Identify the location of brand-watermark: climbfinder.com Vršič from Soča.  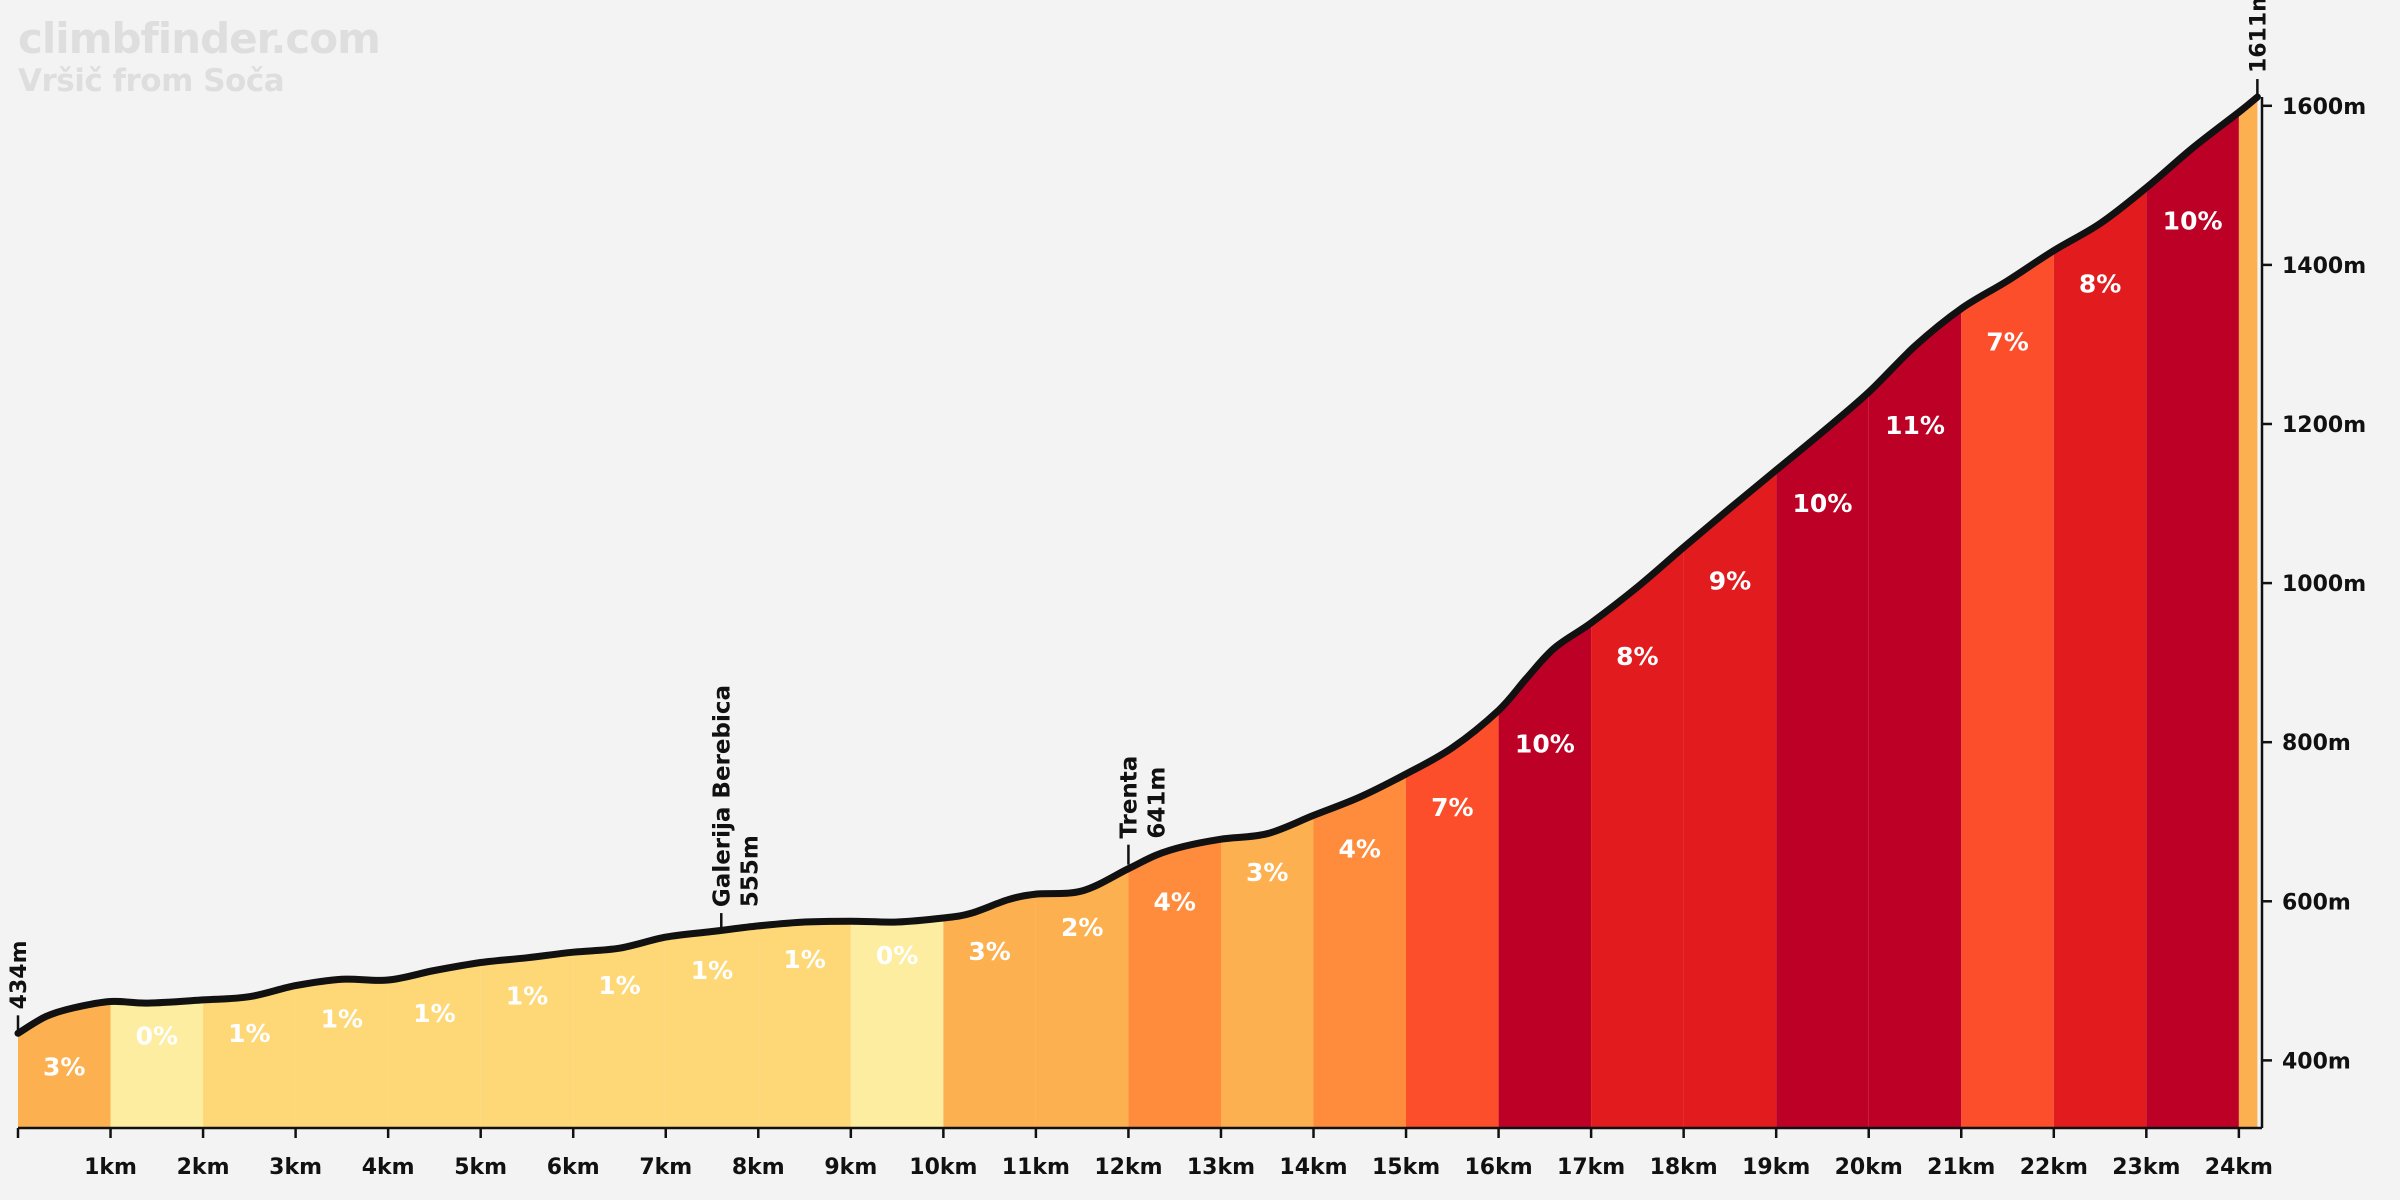
(199, 56).